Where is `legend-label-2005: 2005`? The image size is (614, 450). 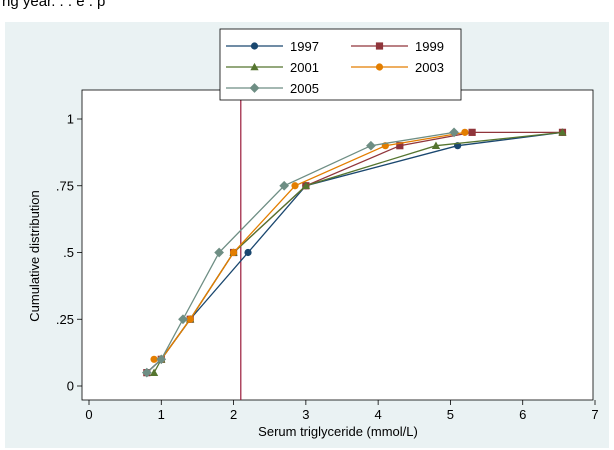
legend-label-2005: 2005 is located at coordinates (304, 88).